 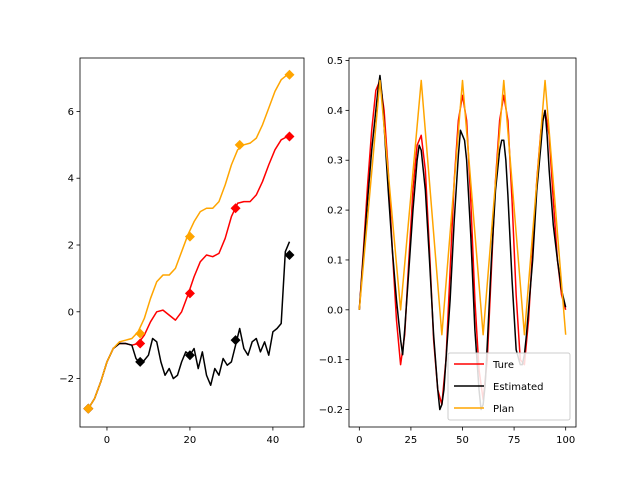 What do you see at coordinates (66, 379) in the screenshot?
I see `y-tick-label: −2` at bounding box center [66, 379].